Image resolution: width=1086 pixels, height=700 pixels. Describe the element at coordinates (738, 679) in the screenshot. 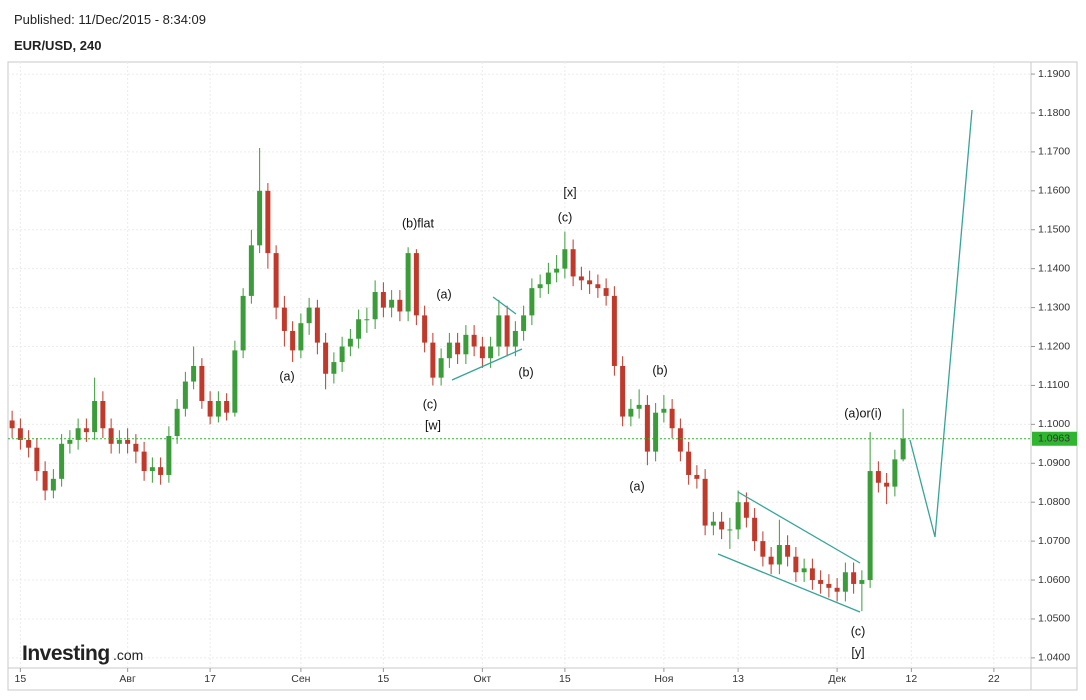

I see `x-tick-label: 13` at that location.